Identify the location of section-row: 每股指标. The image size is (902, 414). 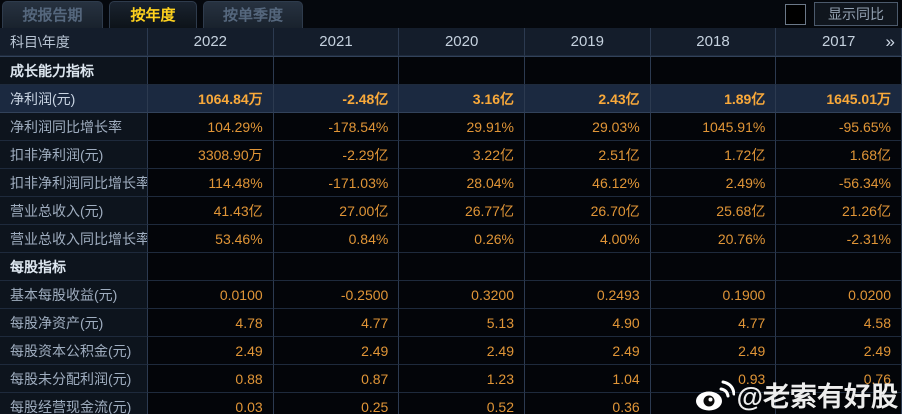
(451, 267).